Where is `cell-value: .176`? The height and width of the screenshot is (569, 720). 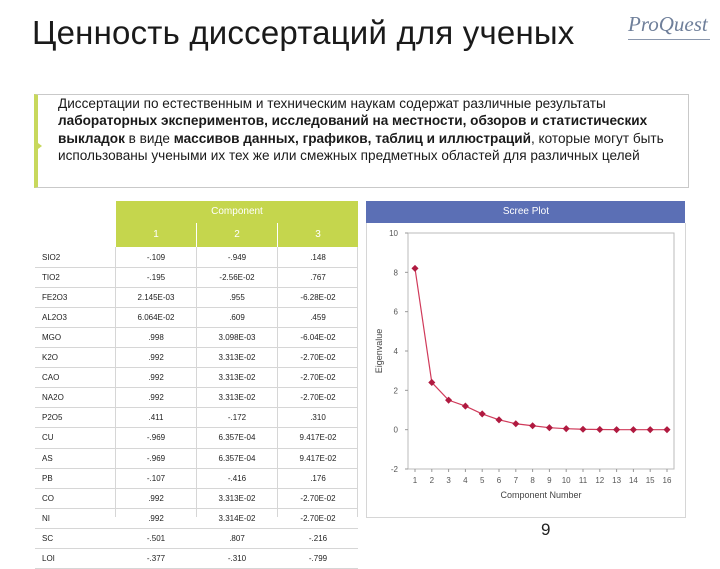
cell-value: .176 is located at coordinates (318, 478).